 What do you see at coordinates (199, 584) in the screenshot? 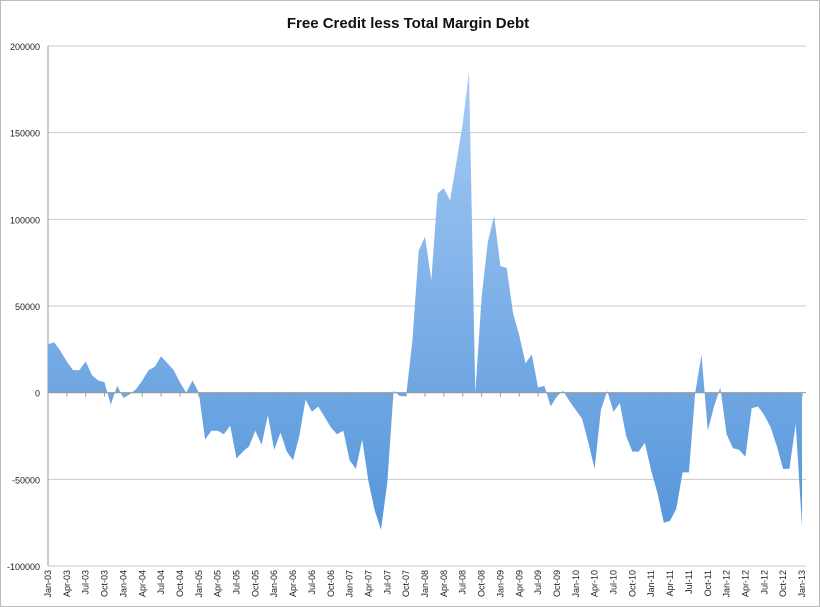
I see `x-tick-label: Jan-05` at bounding box center [199, 584].